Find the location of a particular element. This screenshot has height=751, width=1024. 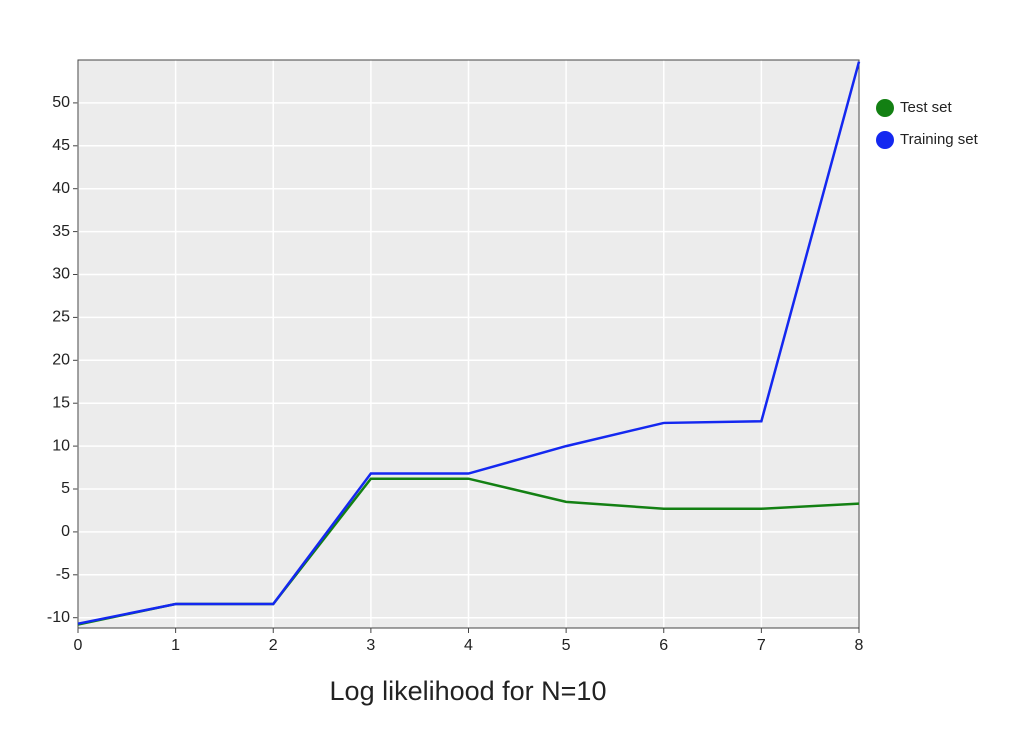

y-tick-label: 25 is located at coordinates (61, 317).